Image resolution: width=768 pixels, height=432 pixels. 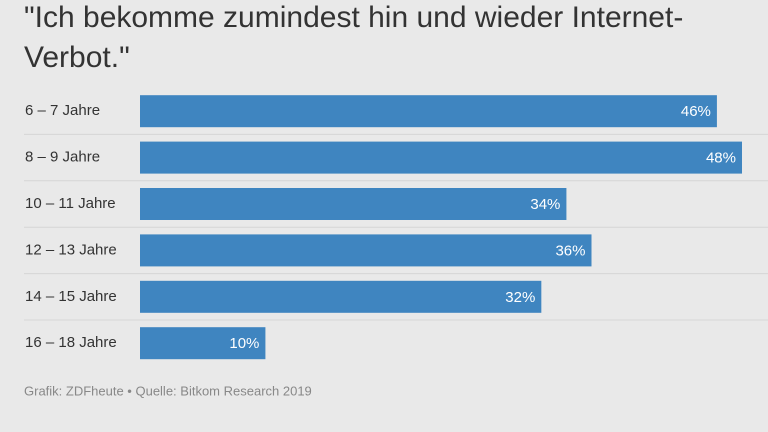 What do you see at coordinates (62, 157) in the screenshot?
I see `y-tick-label: 8 – 9 Jahre` at bounding box center [62, 157].